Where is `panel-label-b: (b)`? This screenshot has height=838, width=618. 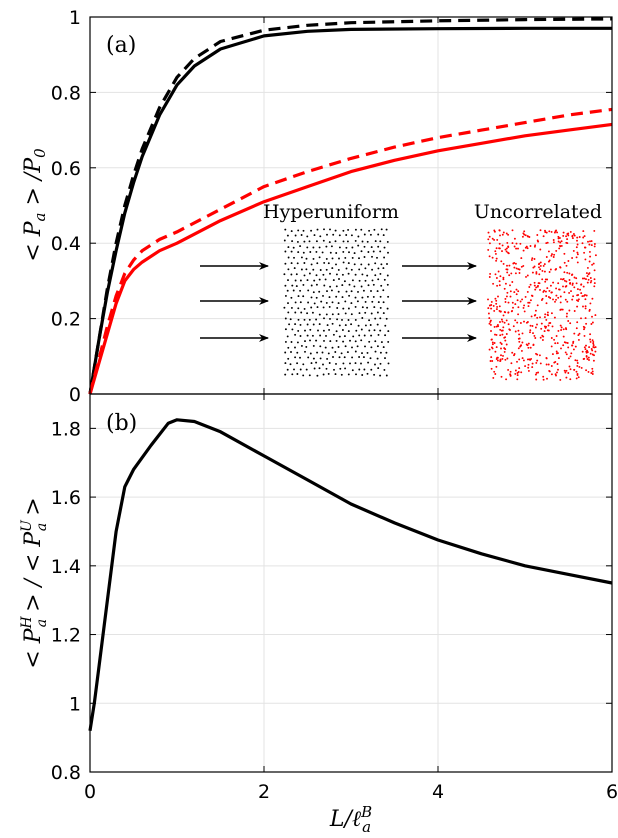
panel-label-b: (b) is located at coordinates (121, 423).